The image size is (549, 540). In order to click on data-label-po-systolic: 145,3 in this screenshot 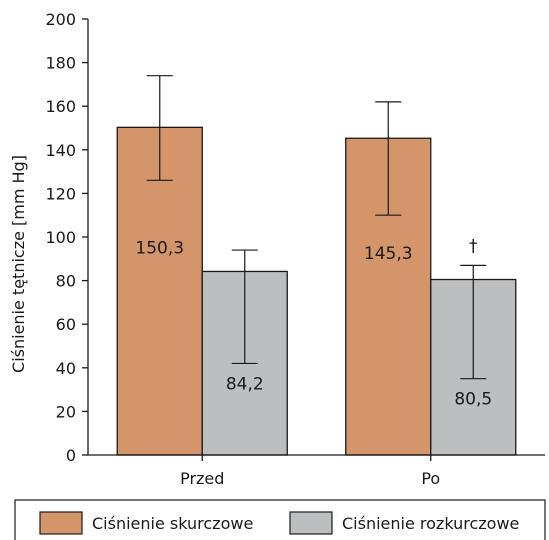, I will do `click(388, 254)`.